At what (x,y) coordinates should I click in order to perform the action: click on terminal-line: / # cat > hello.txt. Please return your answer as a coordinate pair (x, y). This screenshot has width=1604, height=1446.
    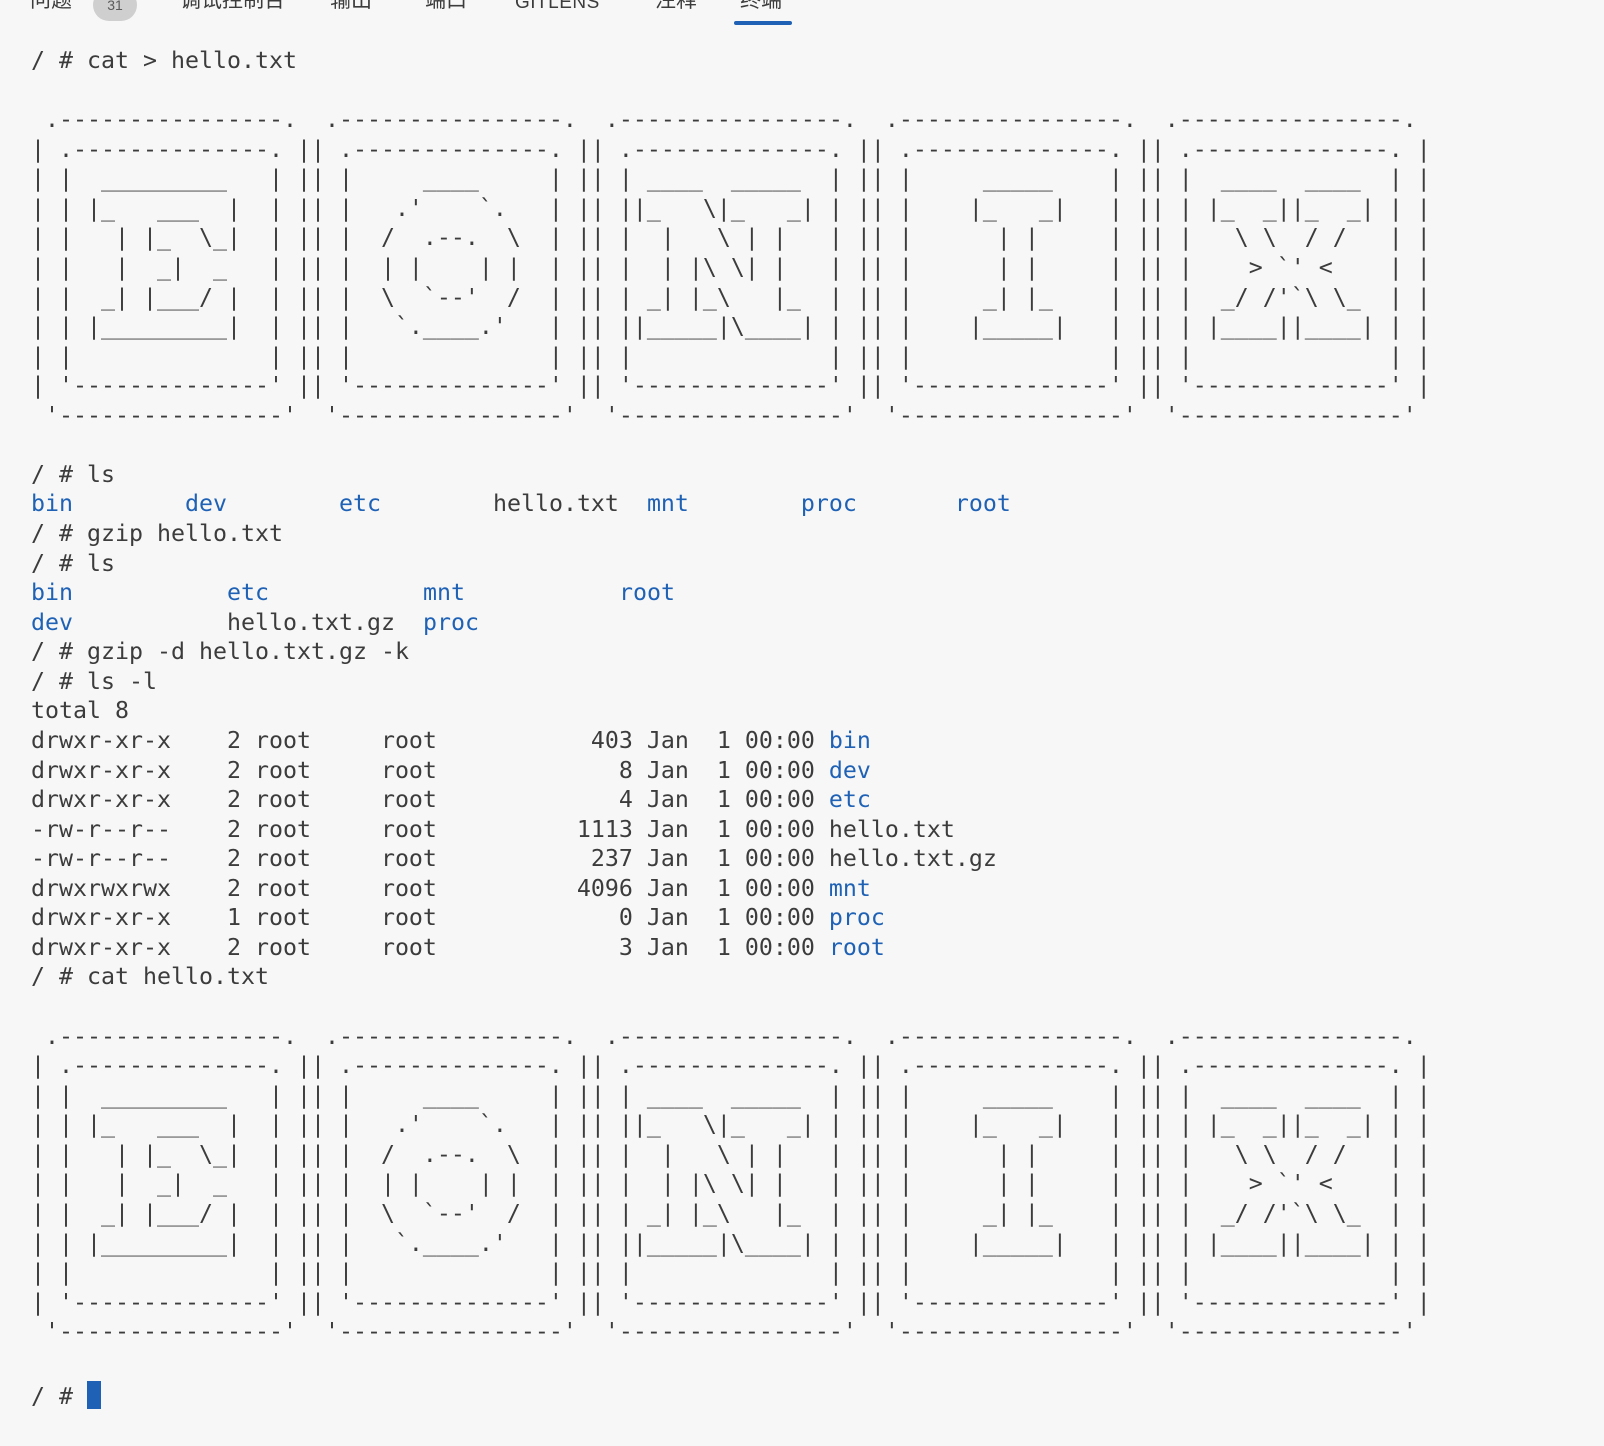
    Looking at the image, I should click on (817, 61).